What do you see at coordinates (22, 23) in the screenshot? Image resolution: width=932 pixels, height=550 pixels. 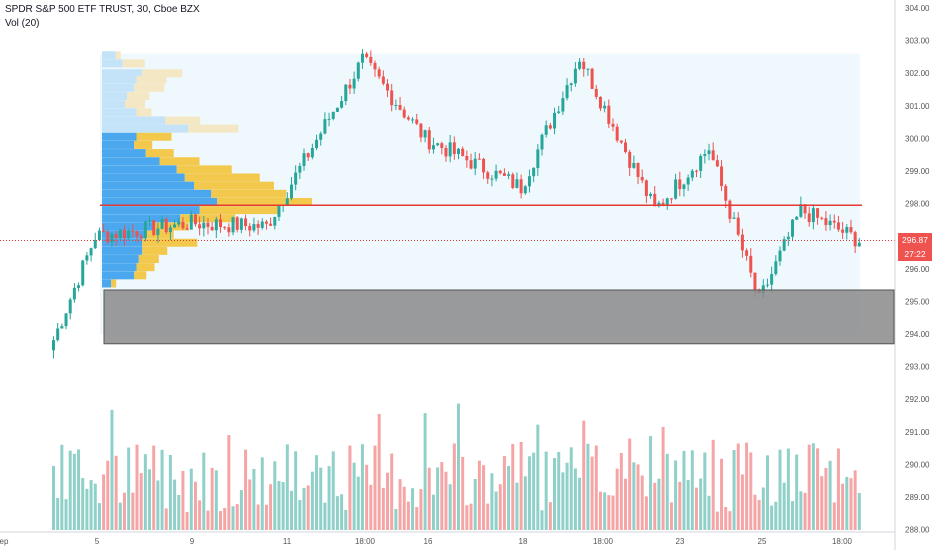 I see `volume-indicator-label: Vol (20)` at bounding box center [22, 23].